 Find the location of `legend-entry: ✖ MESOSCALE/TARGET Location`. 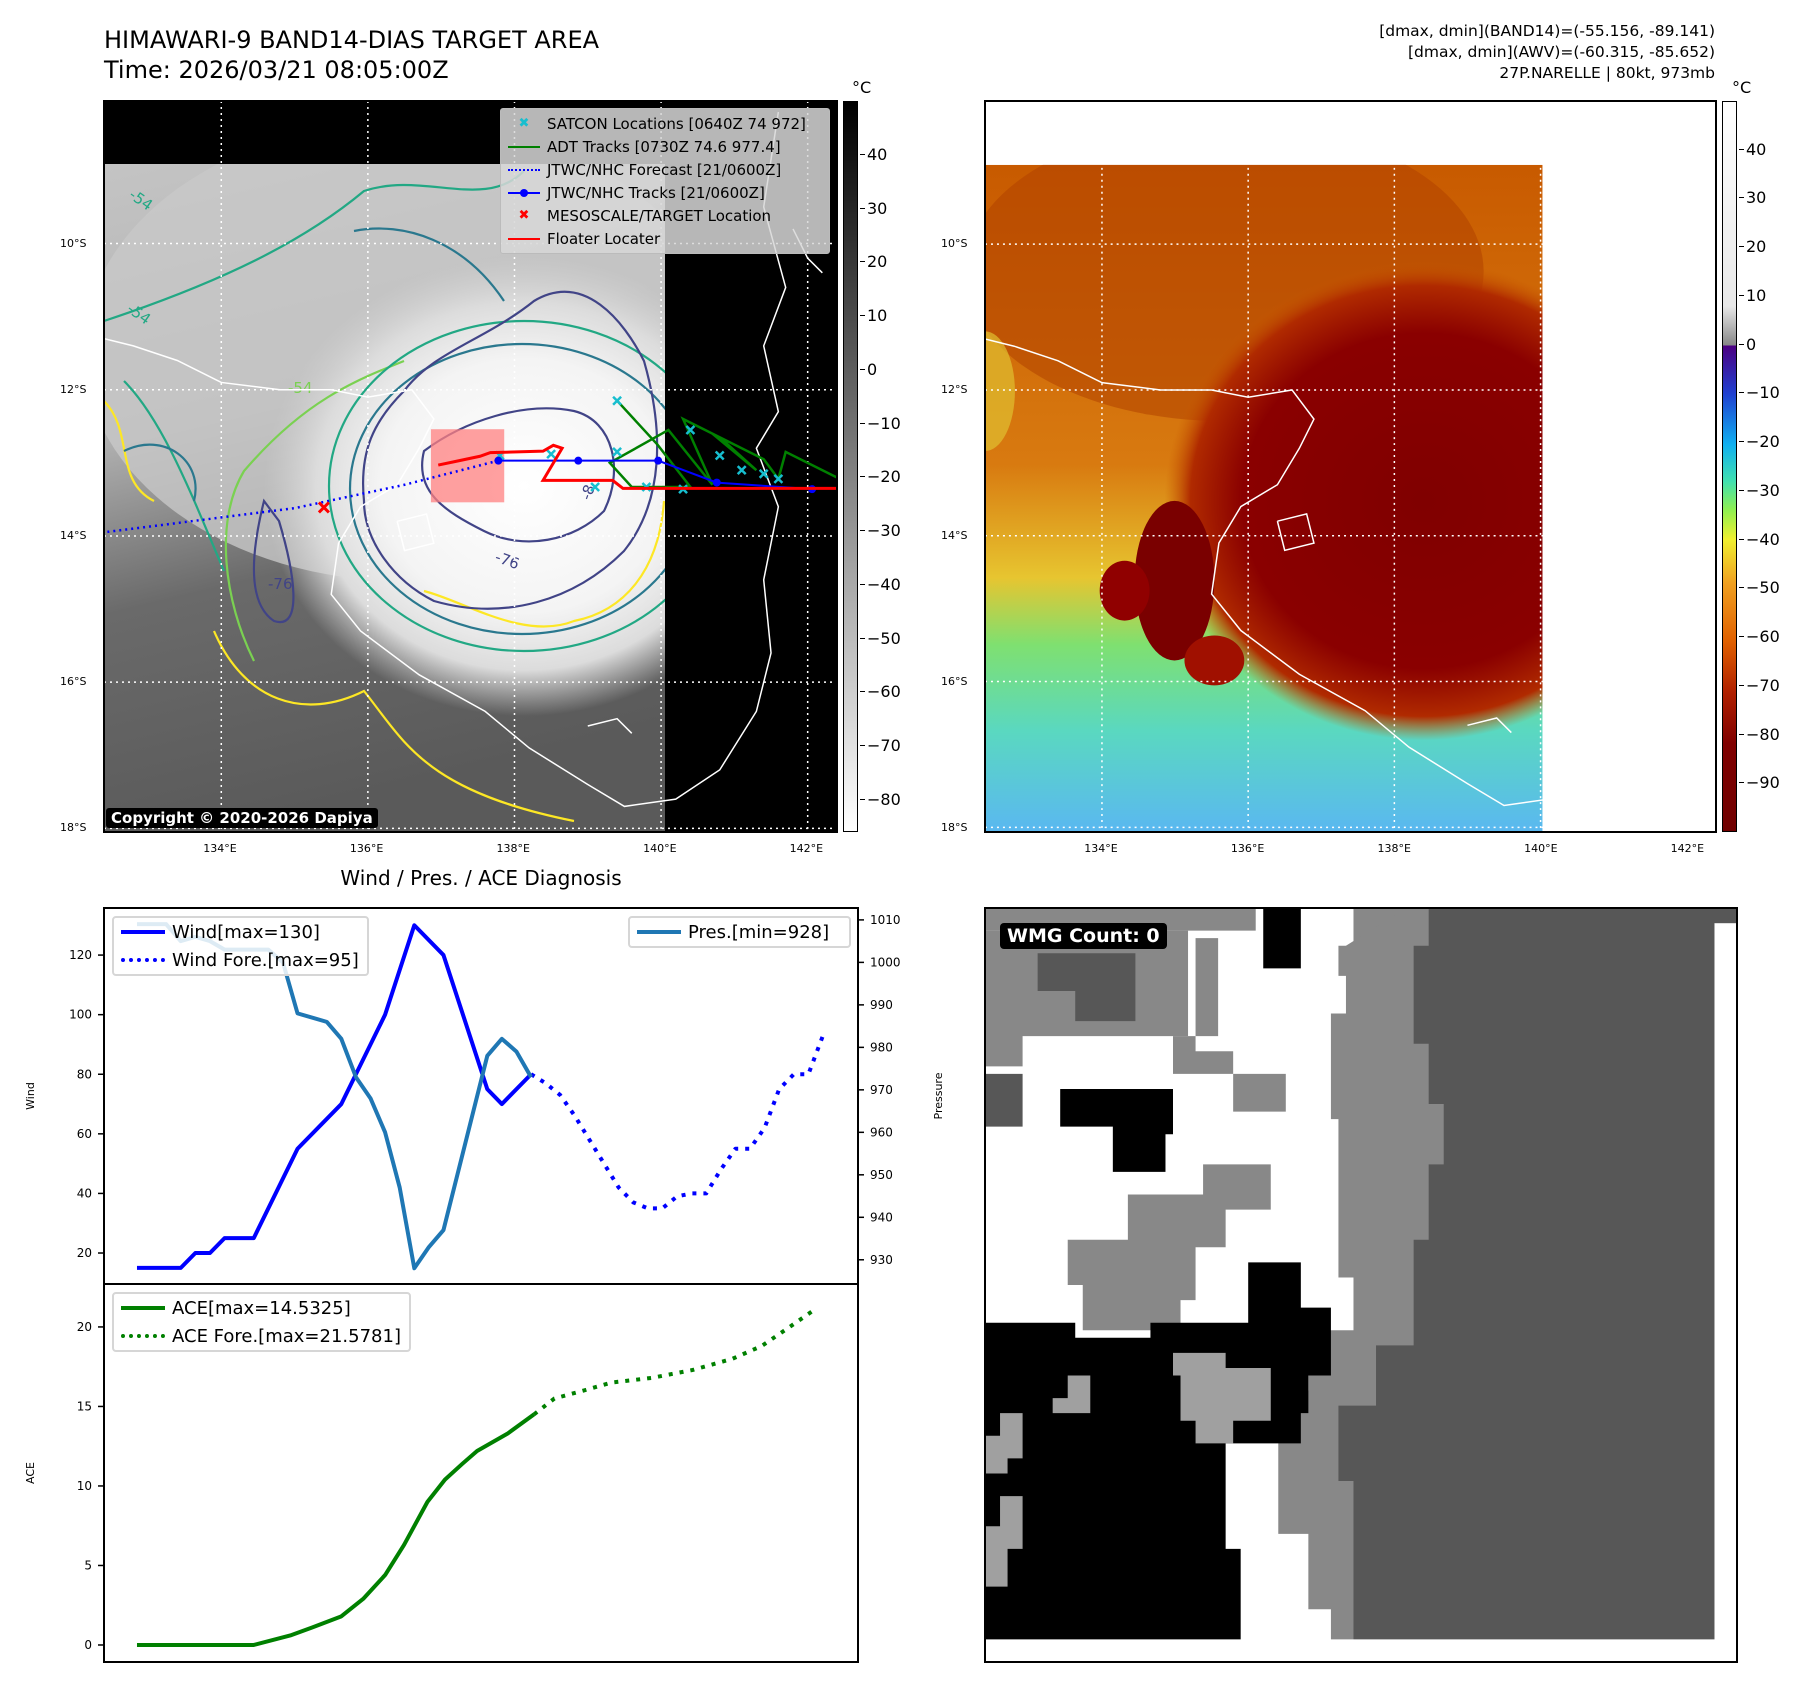

legend-entry: ✖ MESOSCALE/TARGET Location is located at coordinates (665, 215).